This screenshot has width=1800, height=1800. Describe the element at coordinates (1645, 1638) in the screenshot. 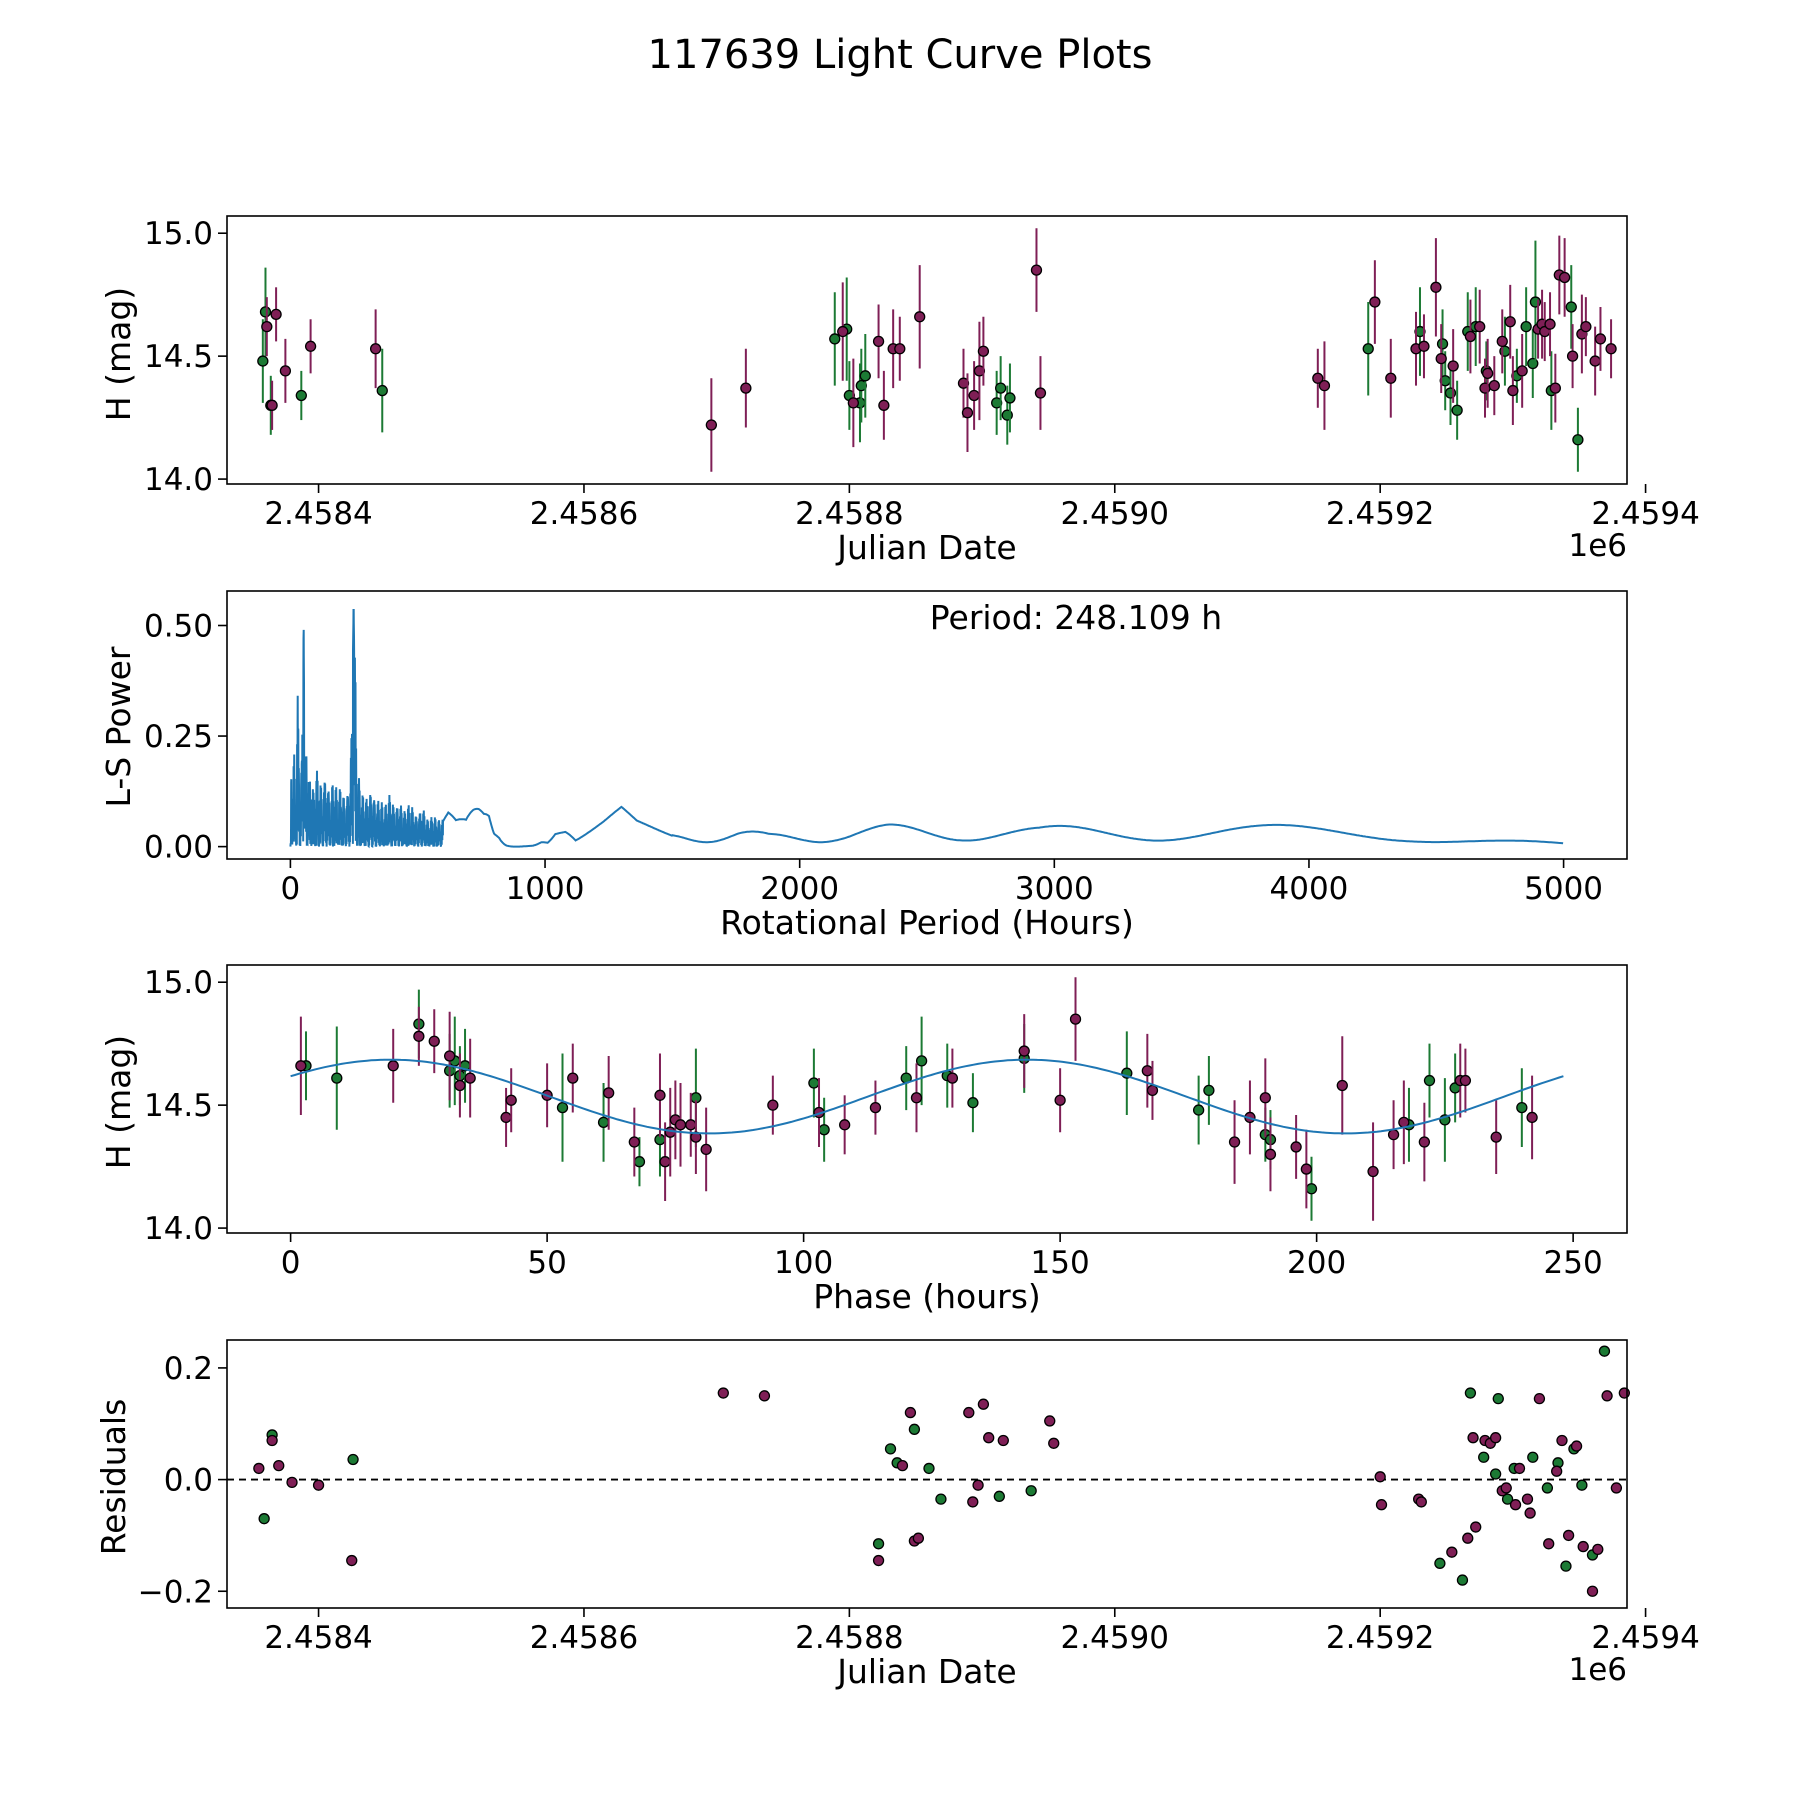

I see `residuals-xtick-label: 2.4594` at that location.